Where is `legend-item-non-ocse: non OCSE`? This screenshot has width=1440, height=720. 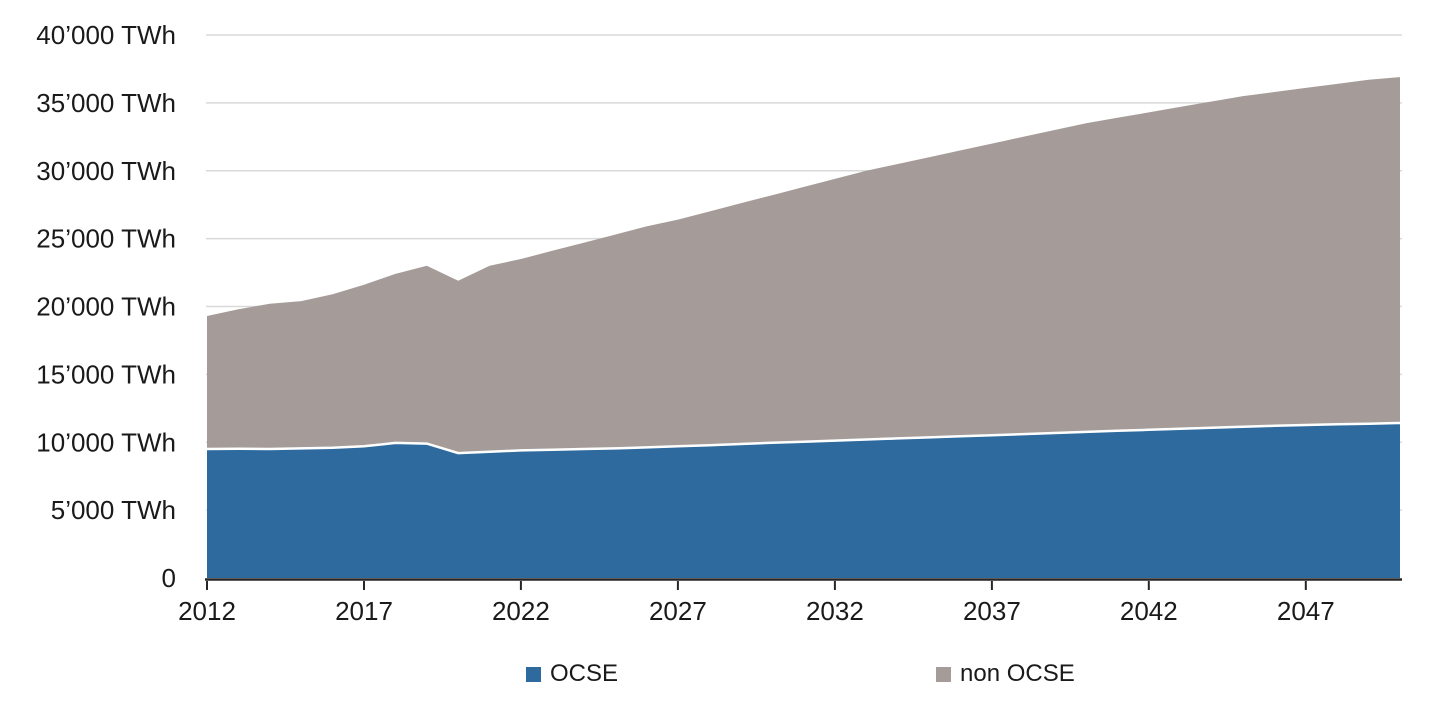 legend-item-non-ocse: non OCSE is located at coordinates (1005, 674).